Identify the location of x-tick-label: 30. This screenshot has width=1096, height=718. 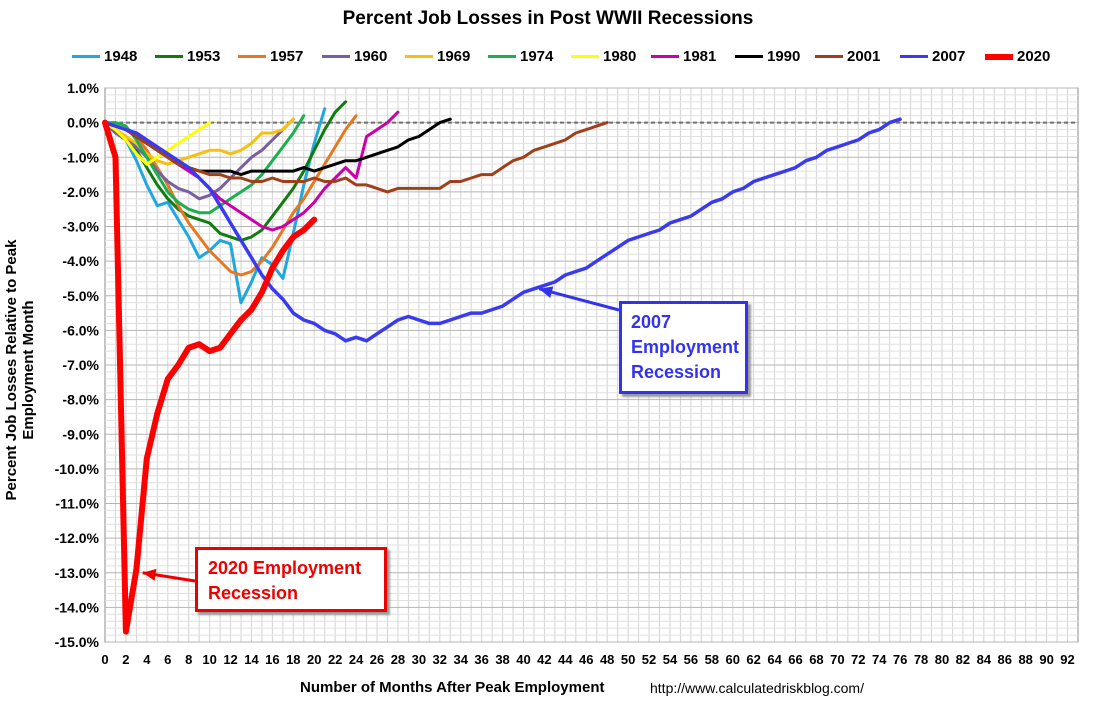
(419, 659).